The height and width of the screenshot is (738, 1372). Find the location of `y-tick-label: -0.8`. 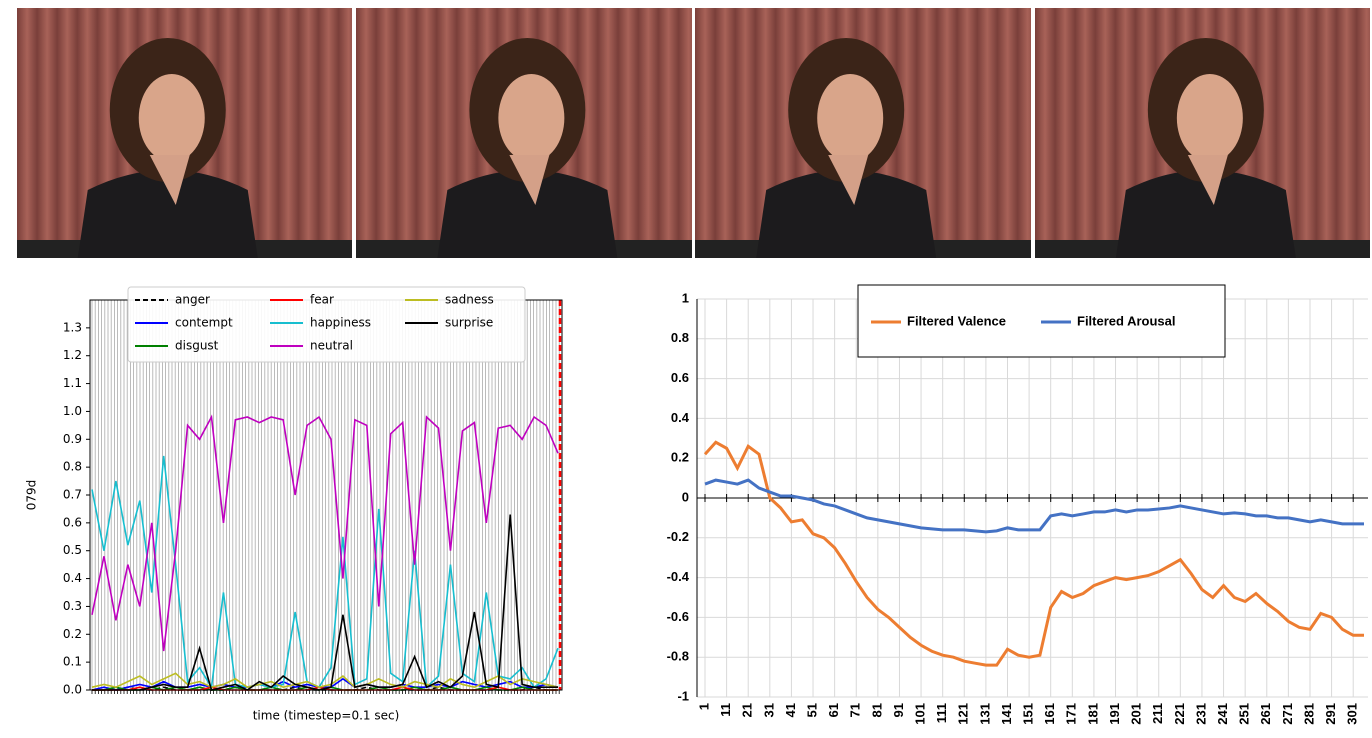

y-tick-label: -0.8 is located at coordinates (678, 656).